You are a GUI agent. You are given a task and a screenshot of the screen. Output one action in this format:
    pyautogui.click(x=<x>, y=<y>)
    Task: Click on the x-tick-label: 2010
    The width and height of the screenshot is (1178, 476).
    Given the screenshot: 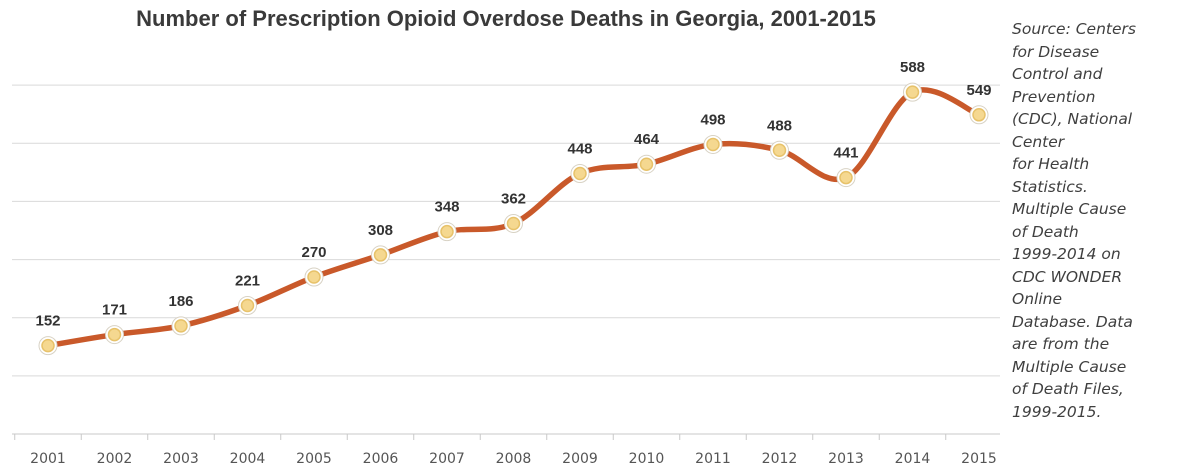 What is the action you would take?
    pyautogui.click(x=647, y=459)
    